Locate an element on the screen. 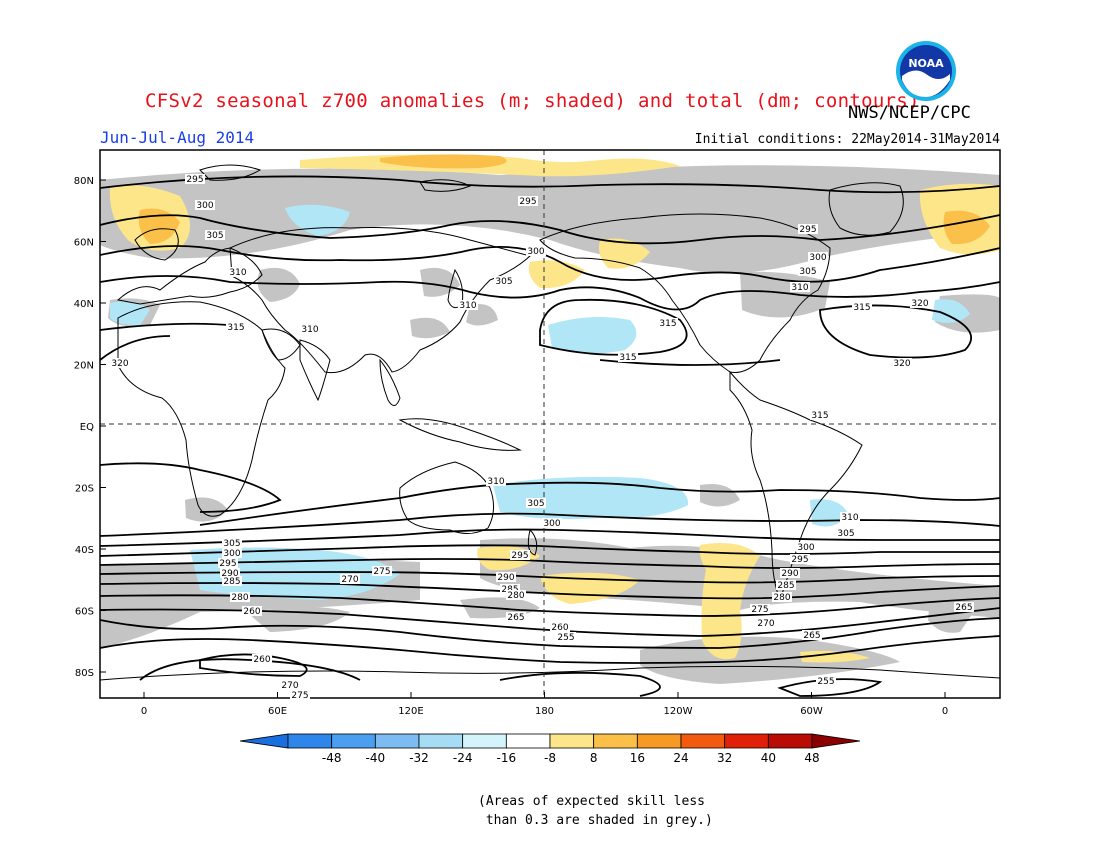 This screenshot has height=850, width=1100. lat-label: 40S is located at coordinates (84, 550).